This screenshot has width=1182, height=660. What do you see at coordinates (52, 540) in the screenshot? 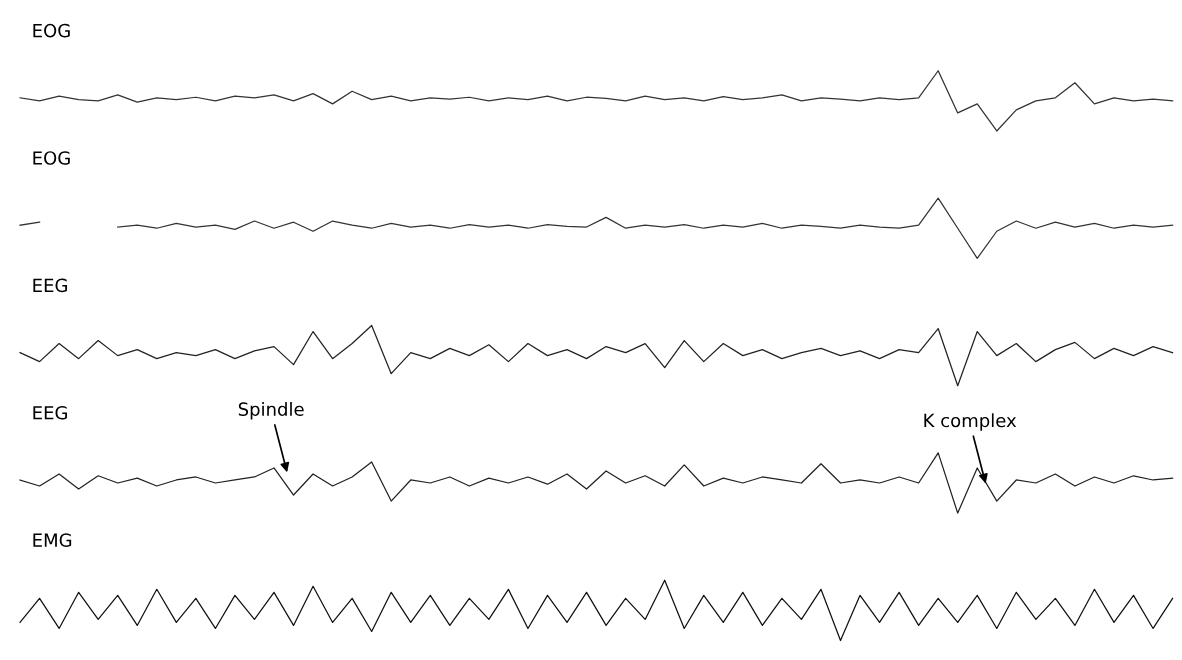
I see `chart-title: EMG` at bounding box center [52, 540].